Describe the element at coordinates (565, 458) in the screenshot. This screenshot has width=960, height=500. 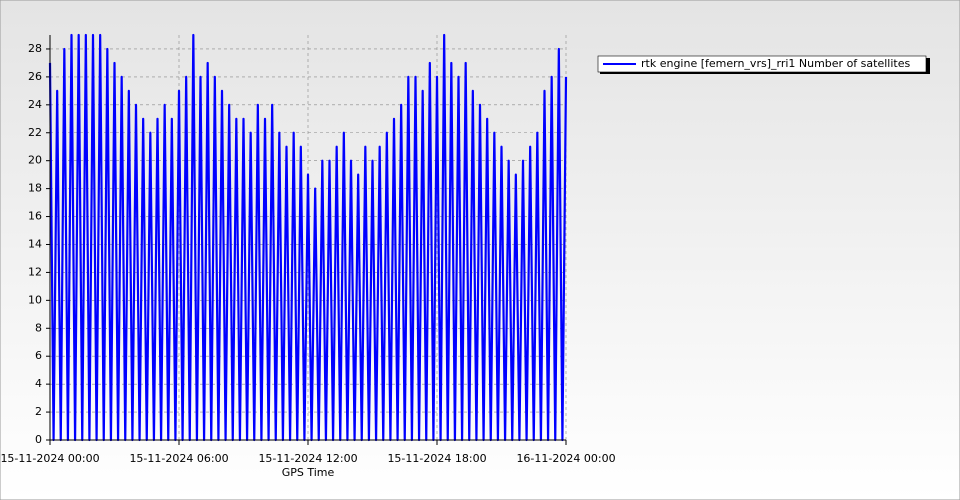
I see `x-tick-label: 16-11-2024 00:00` at that location.